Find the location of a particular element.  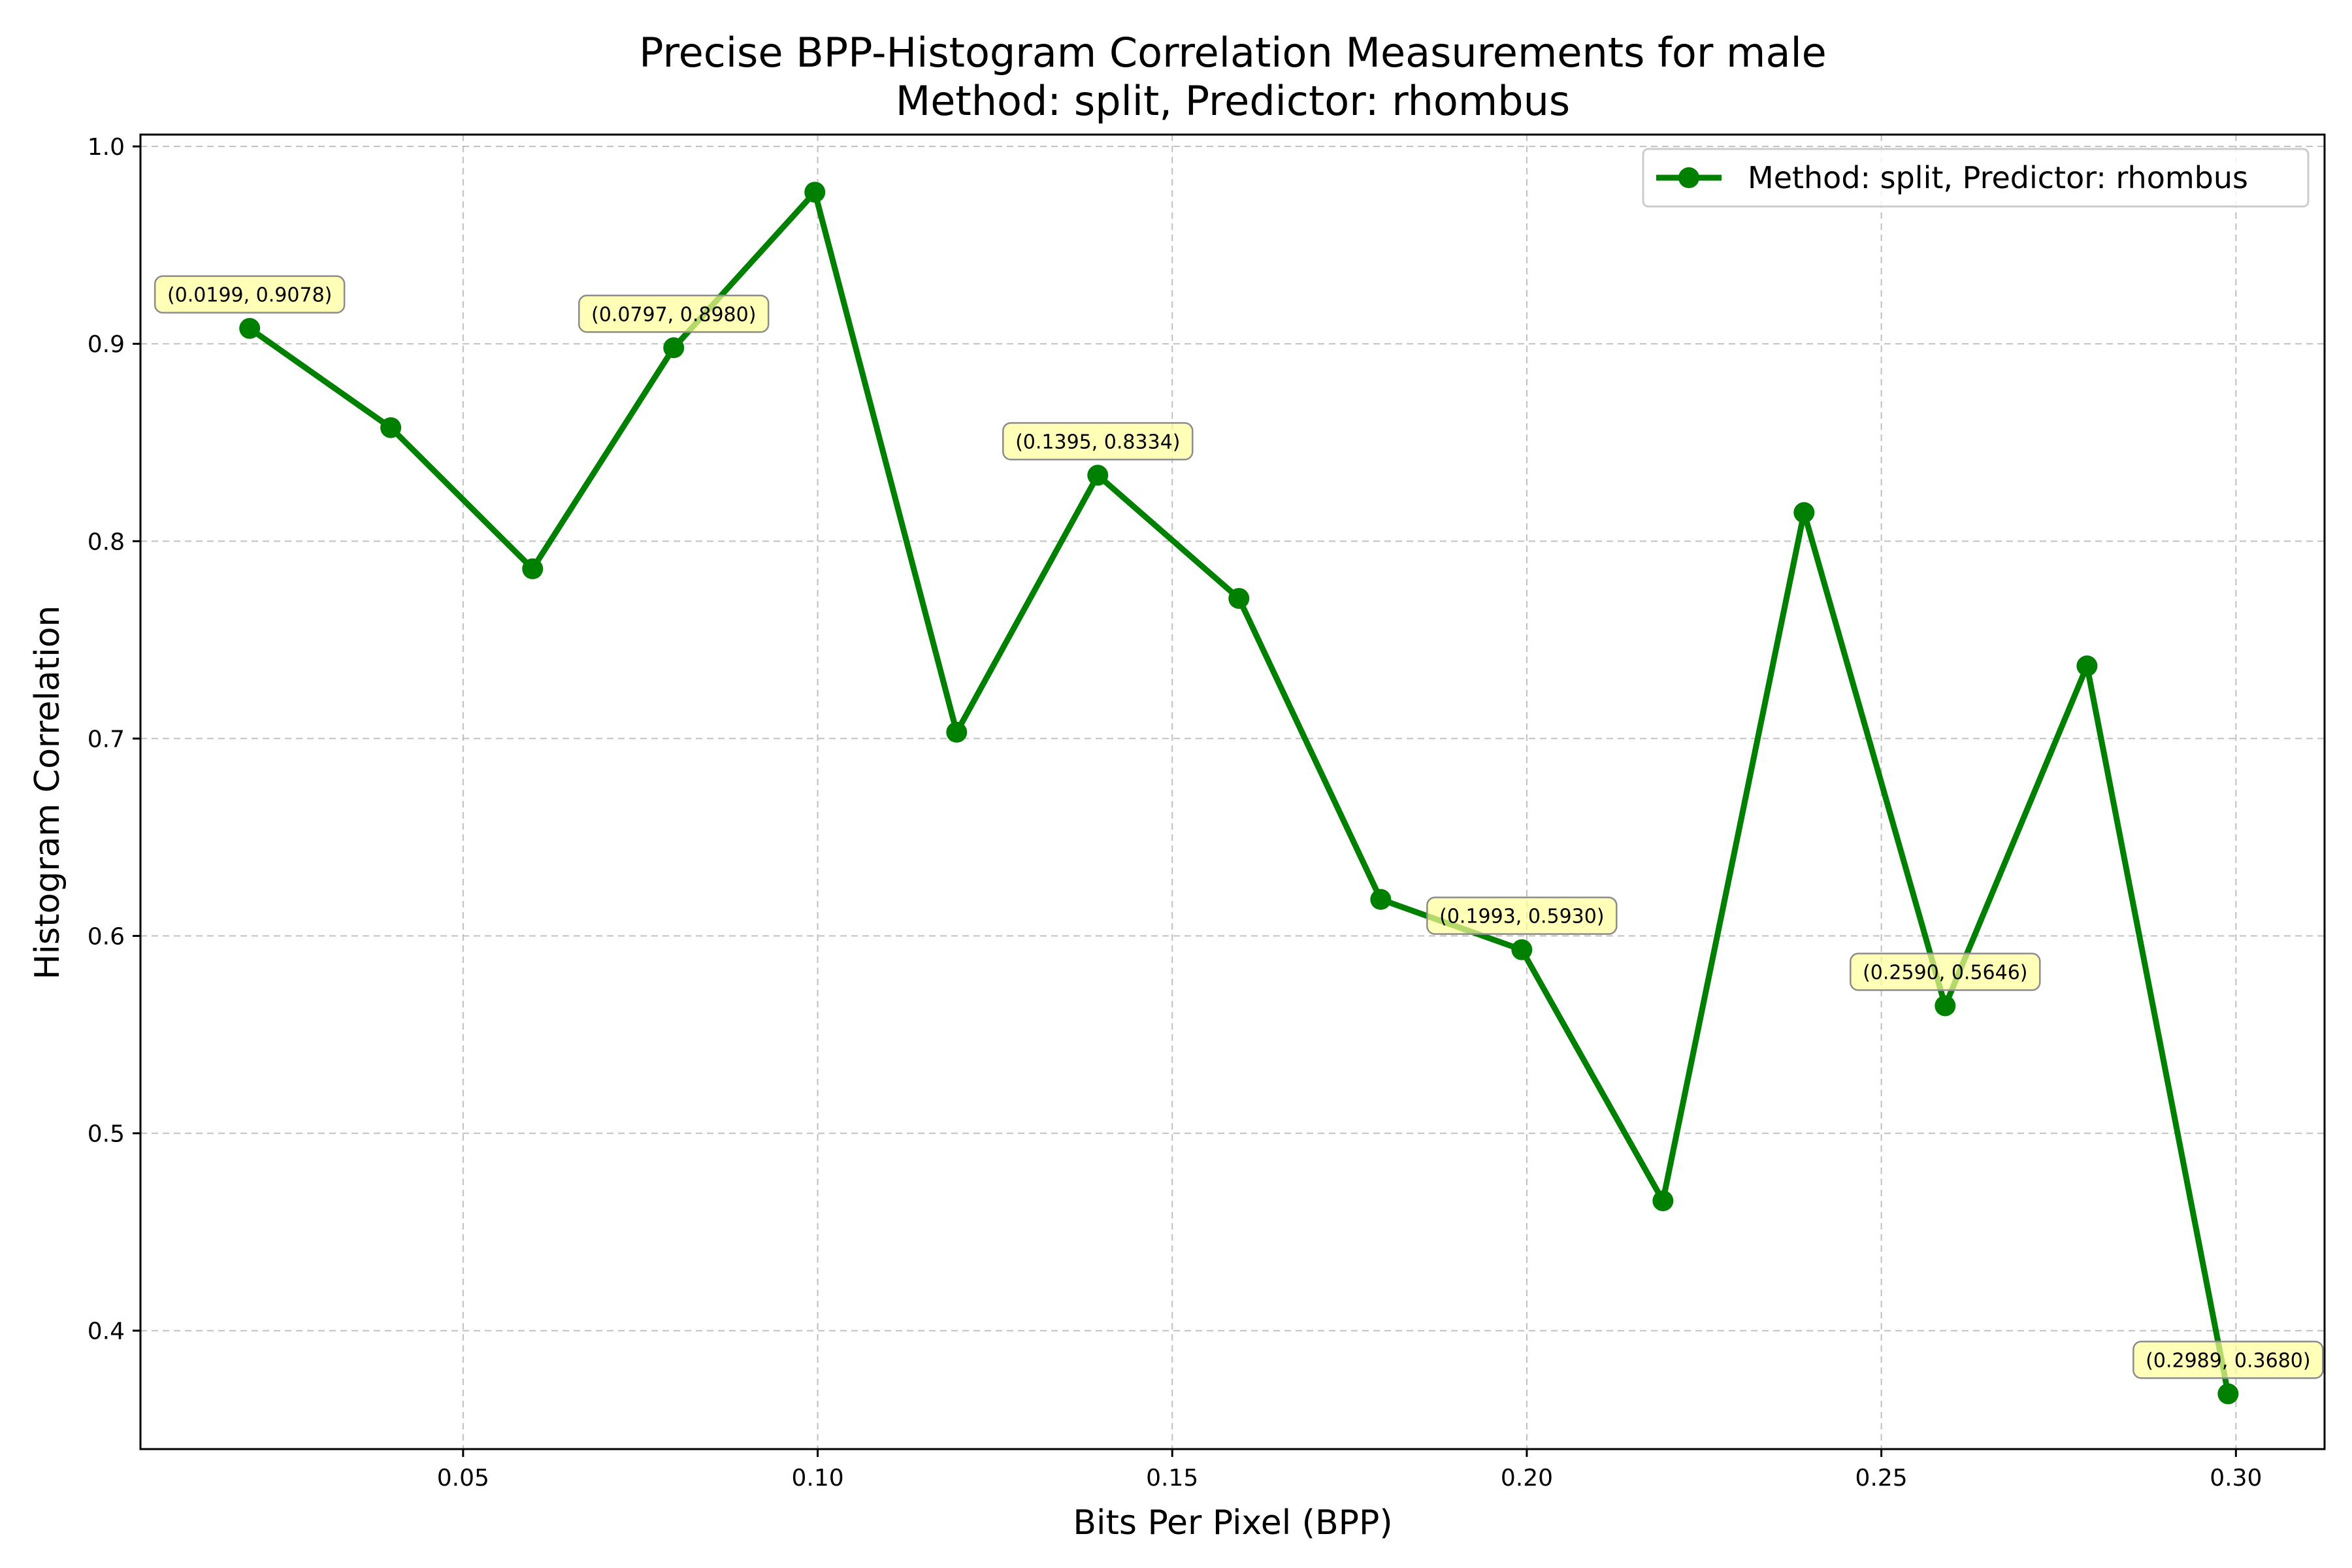

y-tick-label: 0.4 is located at coordinates (106, 1331).